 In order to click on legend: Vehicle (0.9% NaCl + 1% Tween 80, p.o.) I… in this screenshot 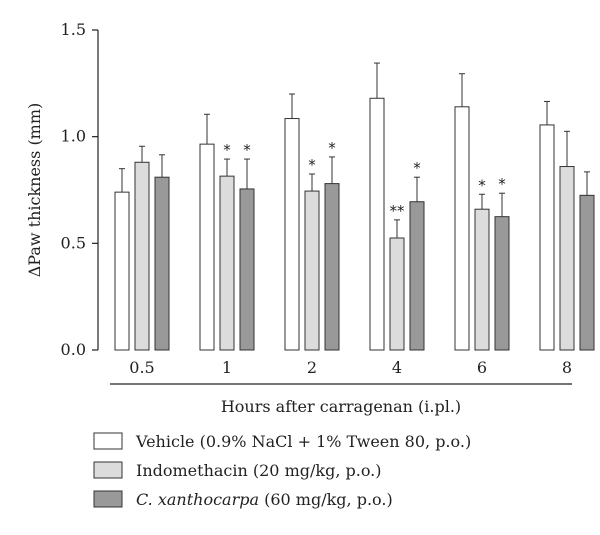, I will do `click(282, 470)`.